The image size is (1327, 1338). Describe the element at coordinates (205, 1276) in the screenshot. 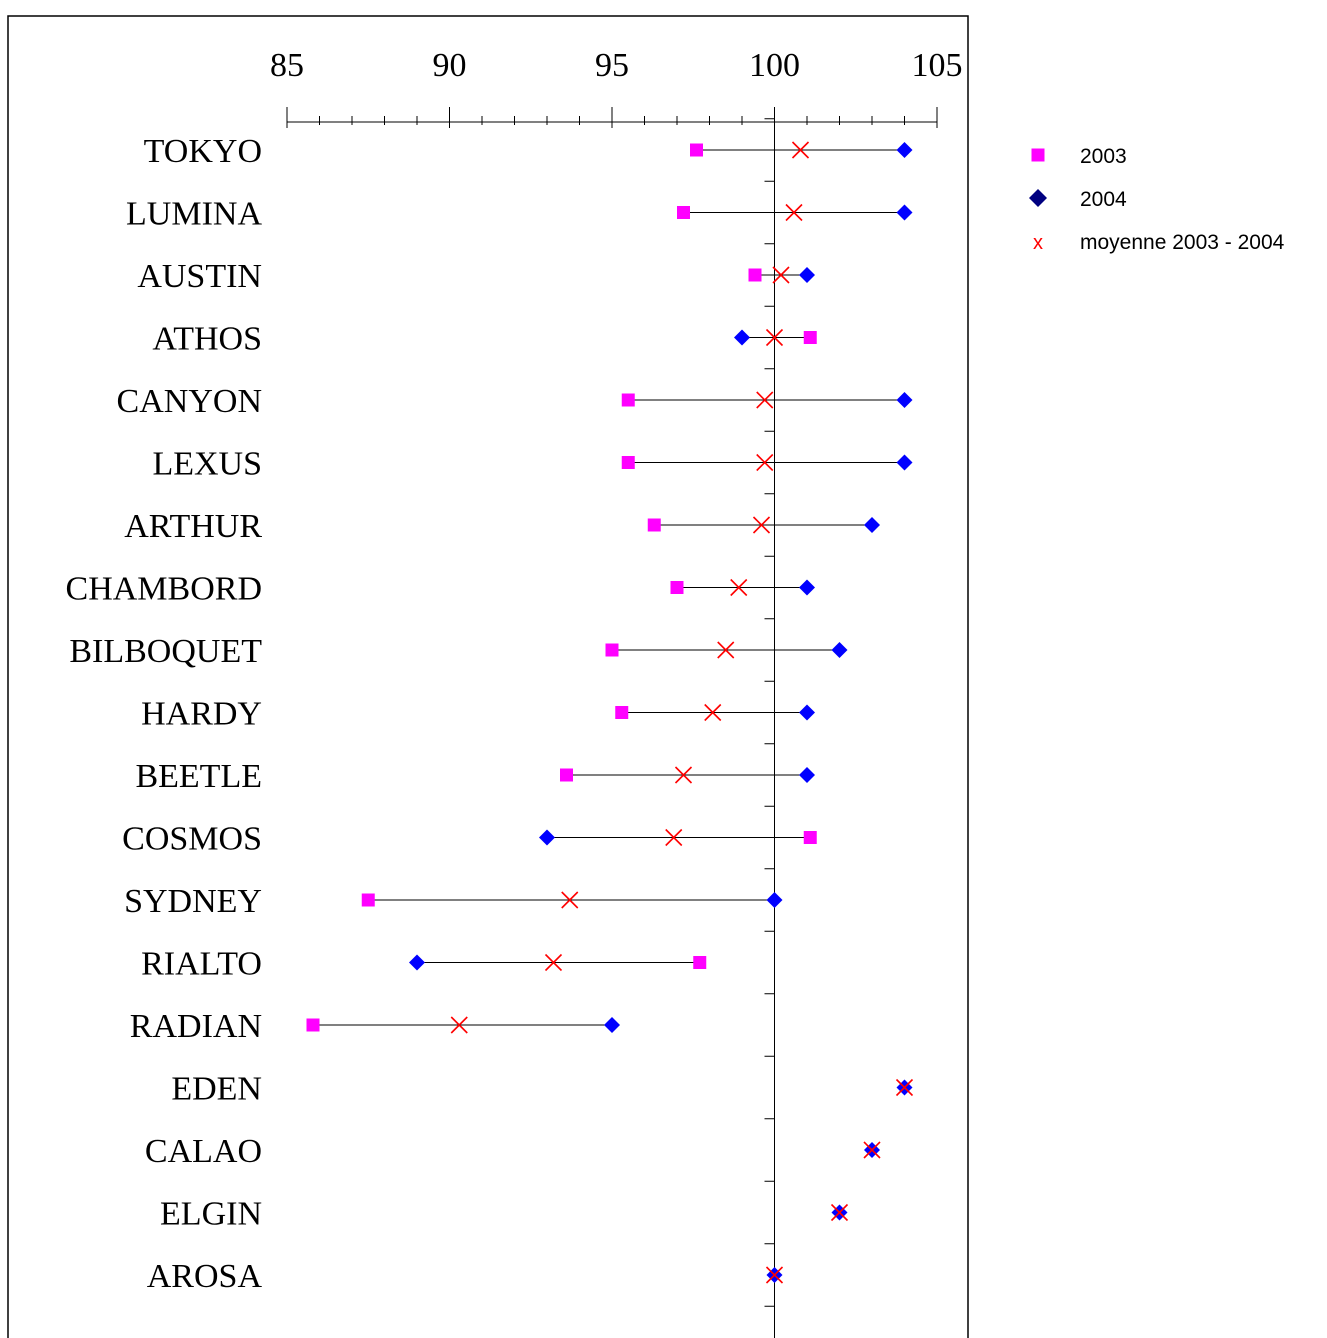

I see `category-label: AROSA` at that location.